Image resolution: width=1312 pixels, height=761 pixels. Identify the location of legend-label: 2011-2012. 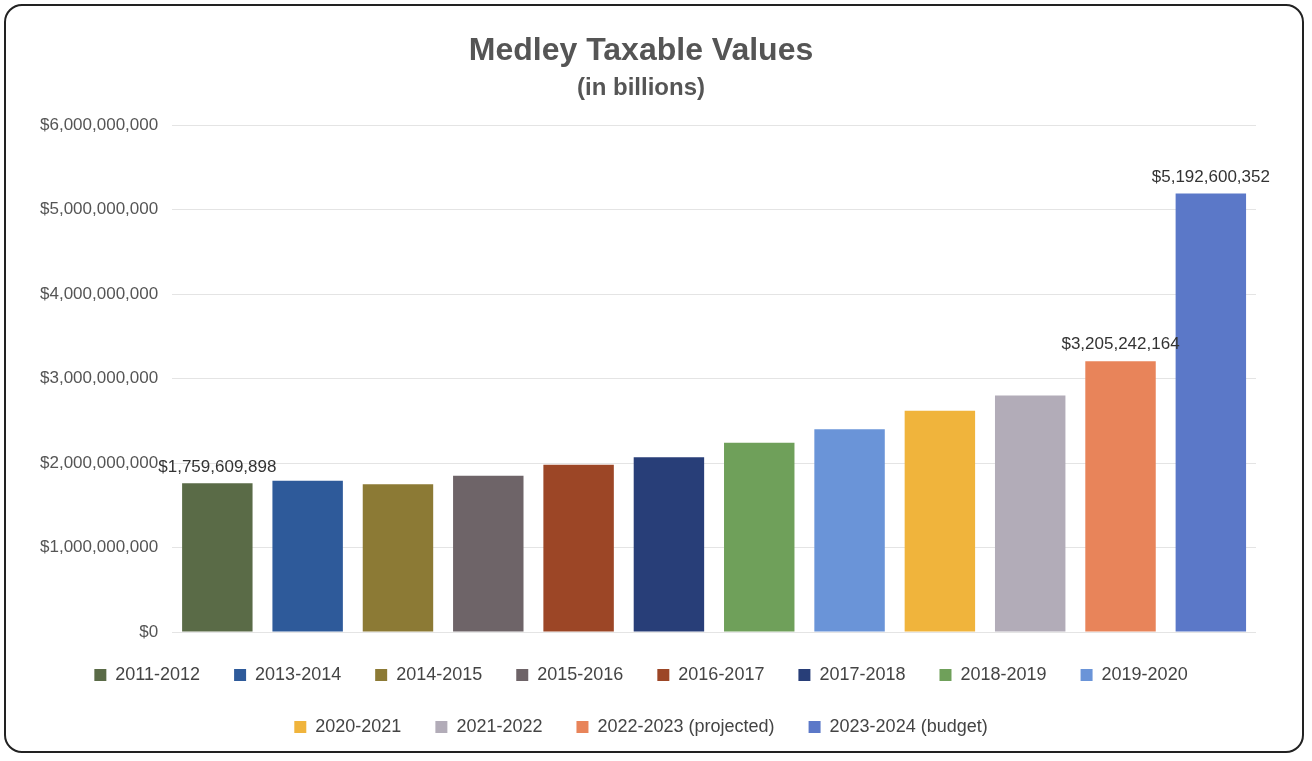
(158, 673).